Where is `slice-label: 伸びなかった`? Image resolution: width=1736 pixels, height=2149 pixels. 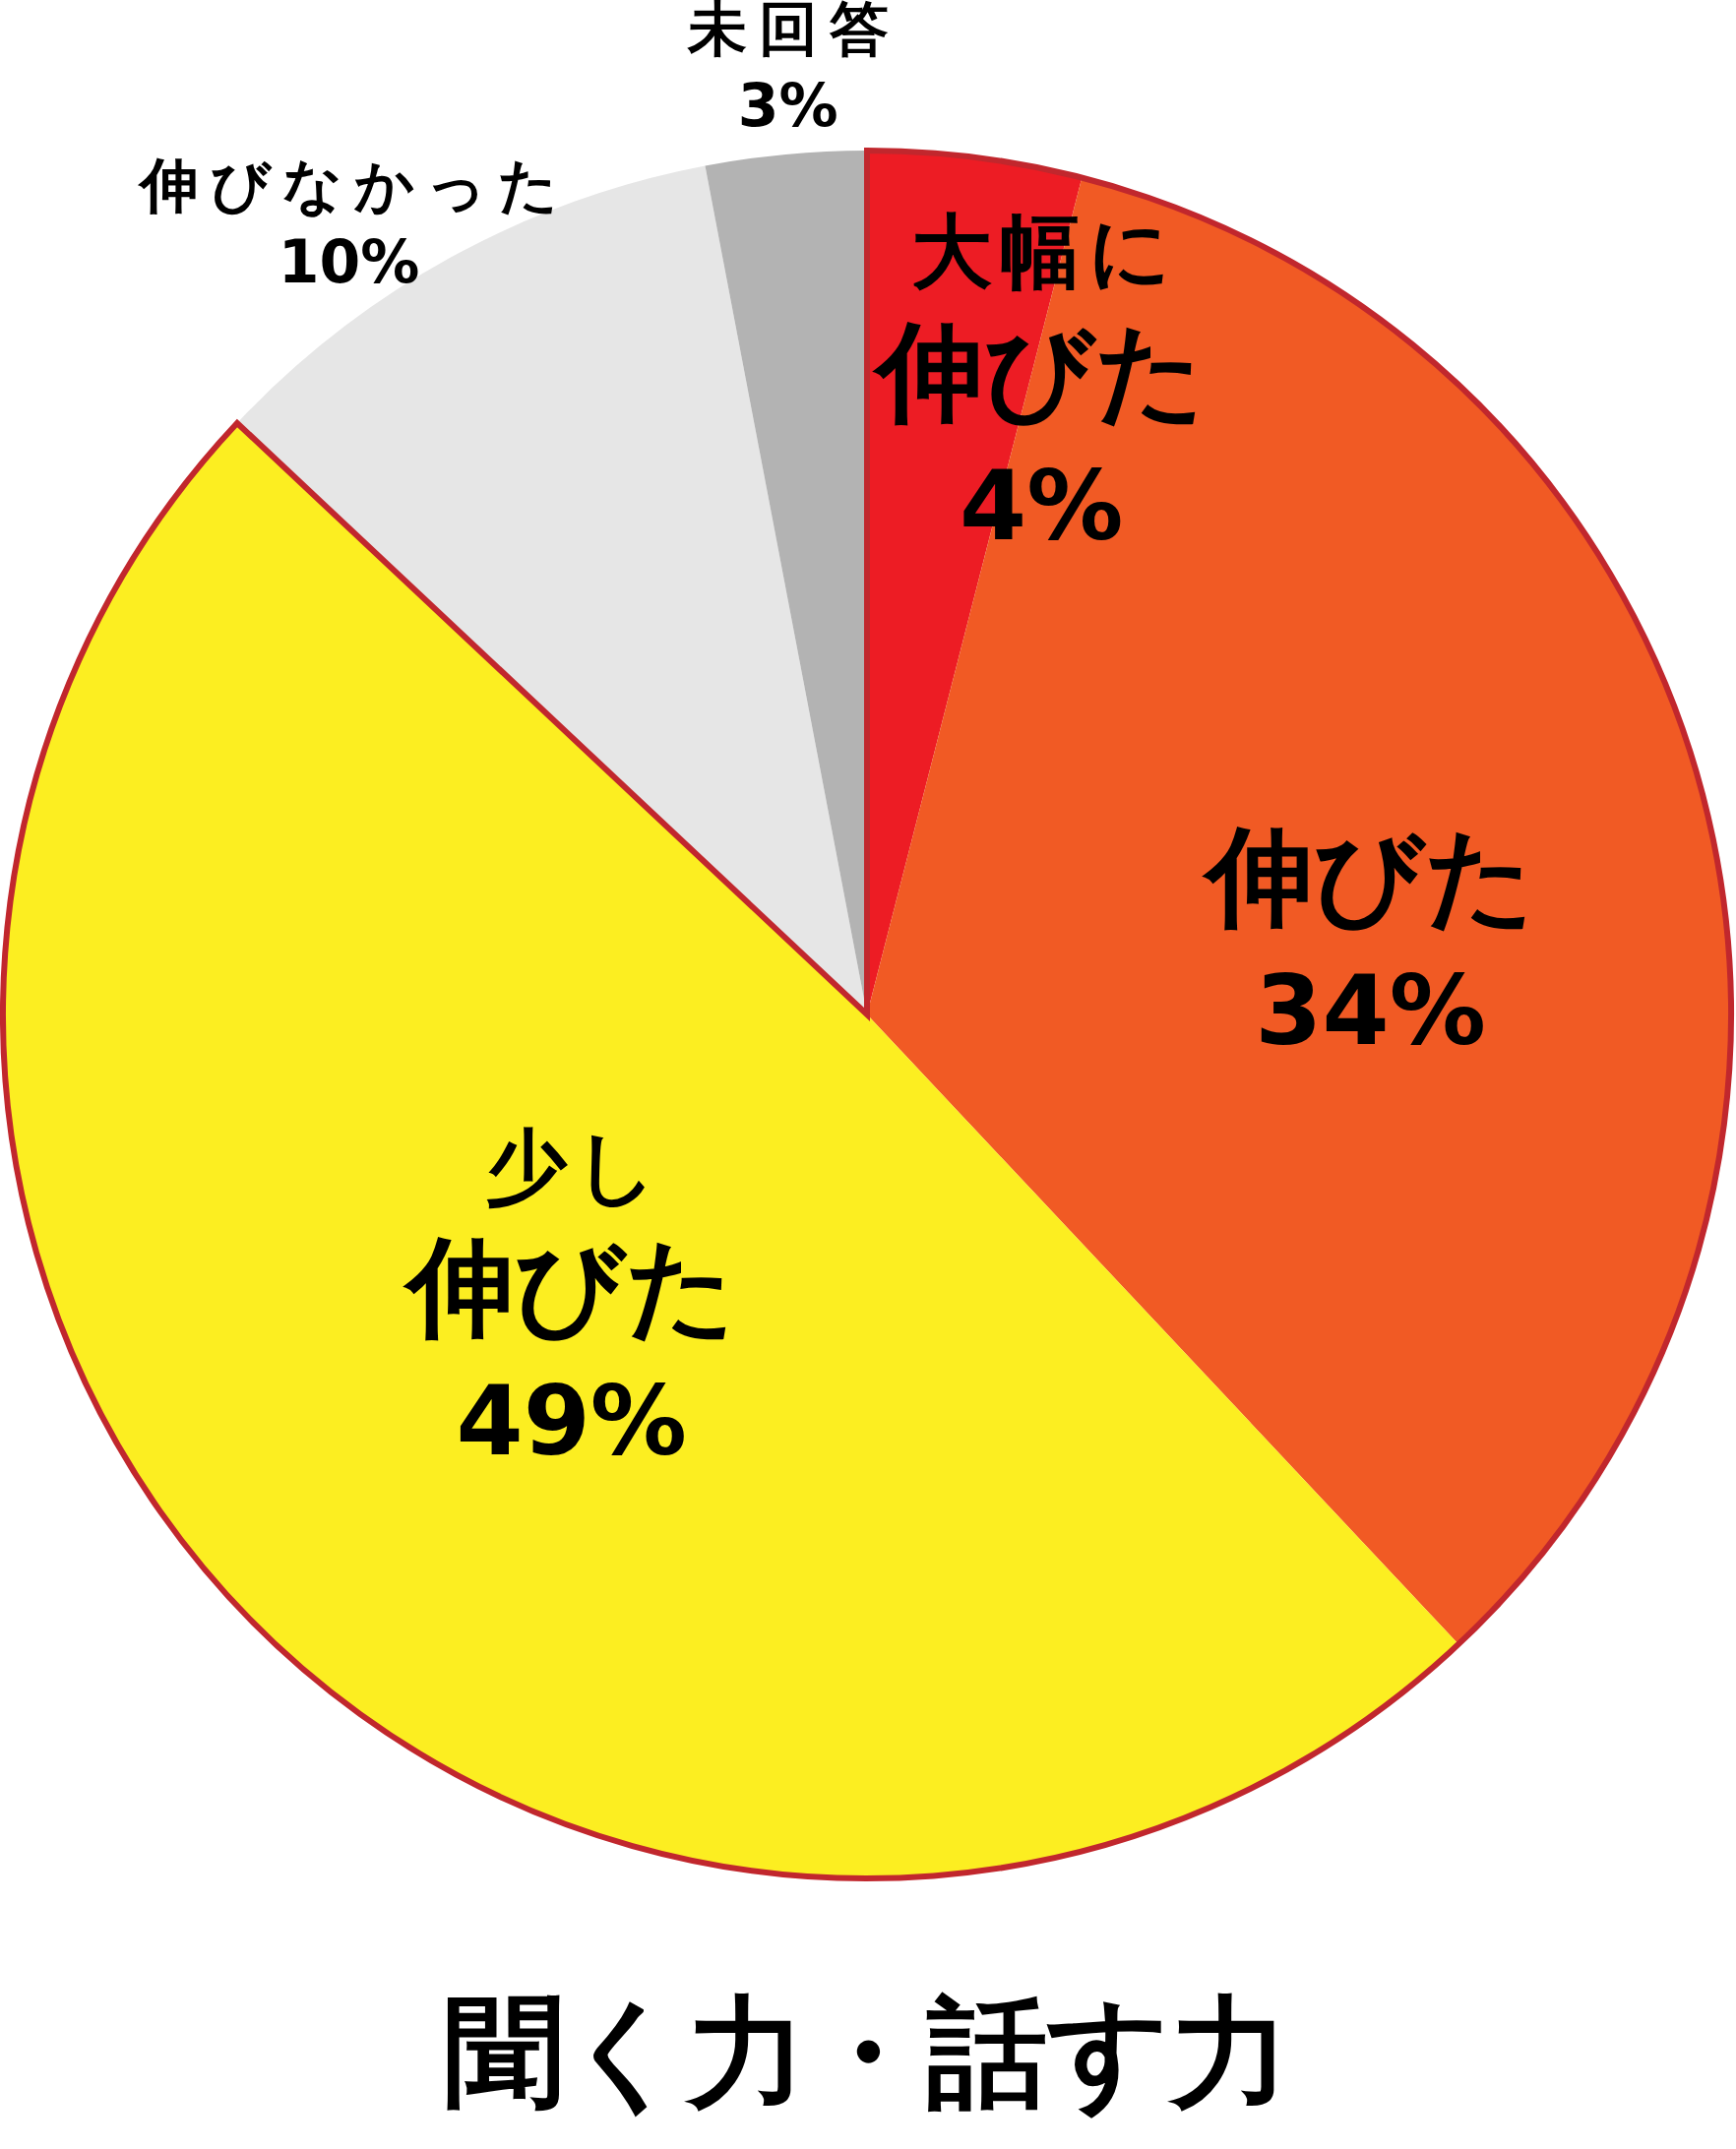
slice-label: 伸びなかった is located at coordinates (354, 185).